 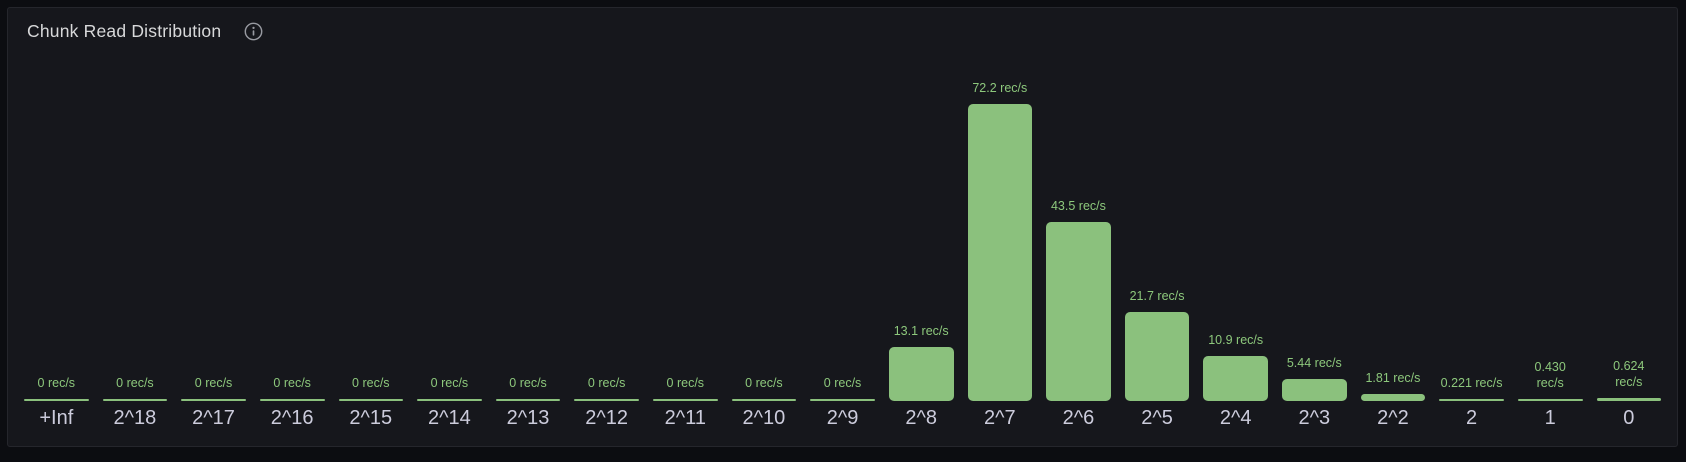 I want to click on bar-stack: 72.2 rec/s, so click(x=1000, y=238).